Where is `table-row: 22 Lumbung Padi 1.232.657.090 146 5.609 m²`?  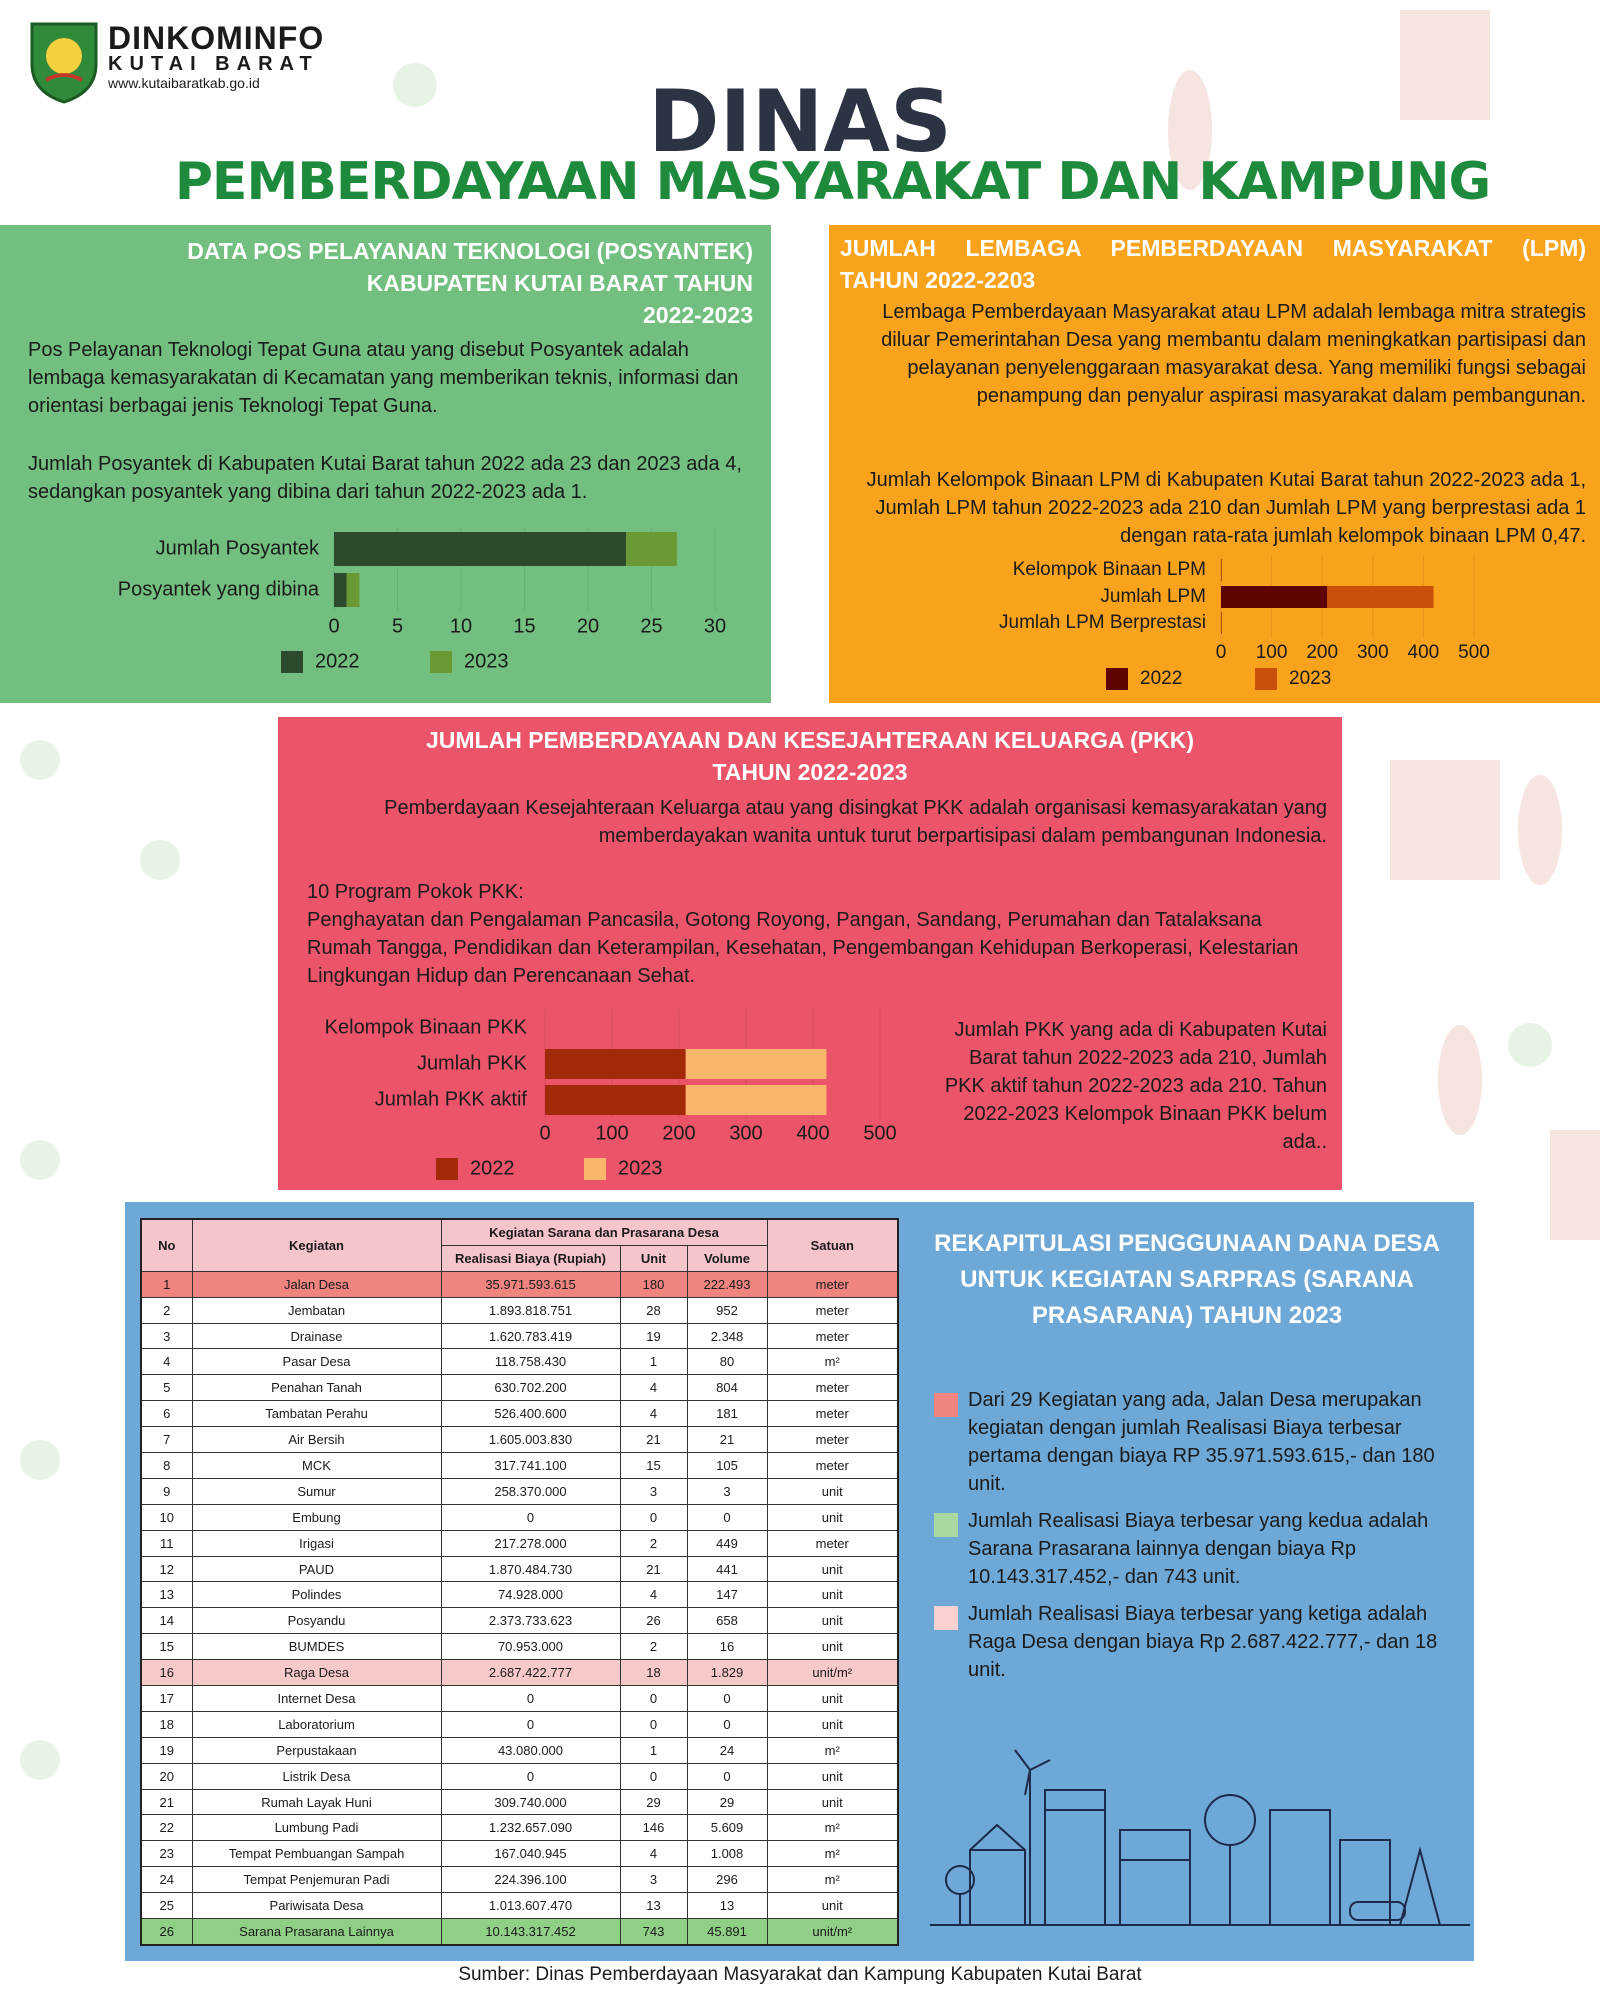 table-row: 22 Lumbung Padi 1.232.657.090 146 5.609 m² is located at coordinates (519, 1828).